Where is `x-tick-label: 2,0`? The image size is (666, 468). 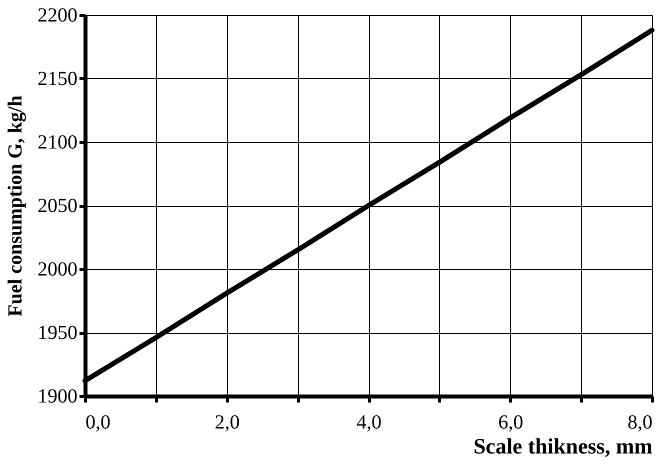
x-tick-label: 2,0 is located at coordinates (227, 423).